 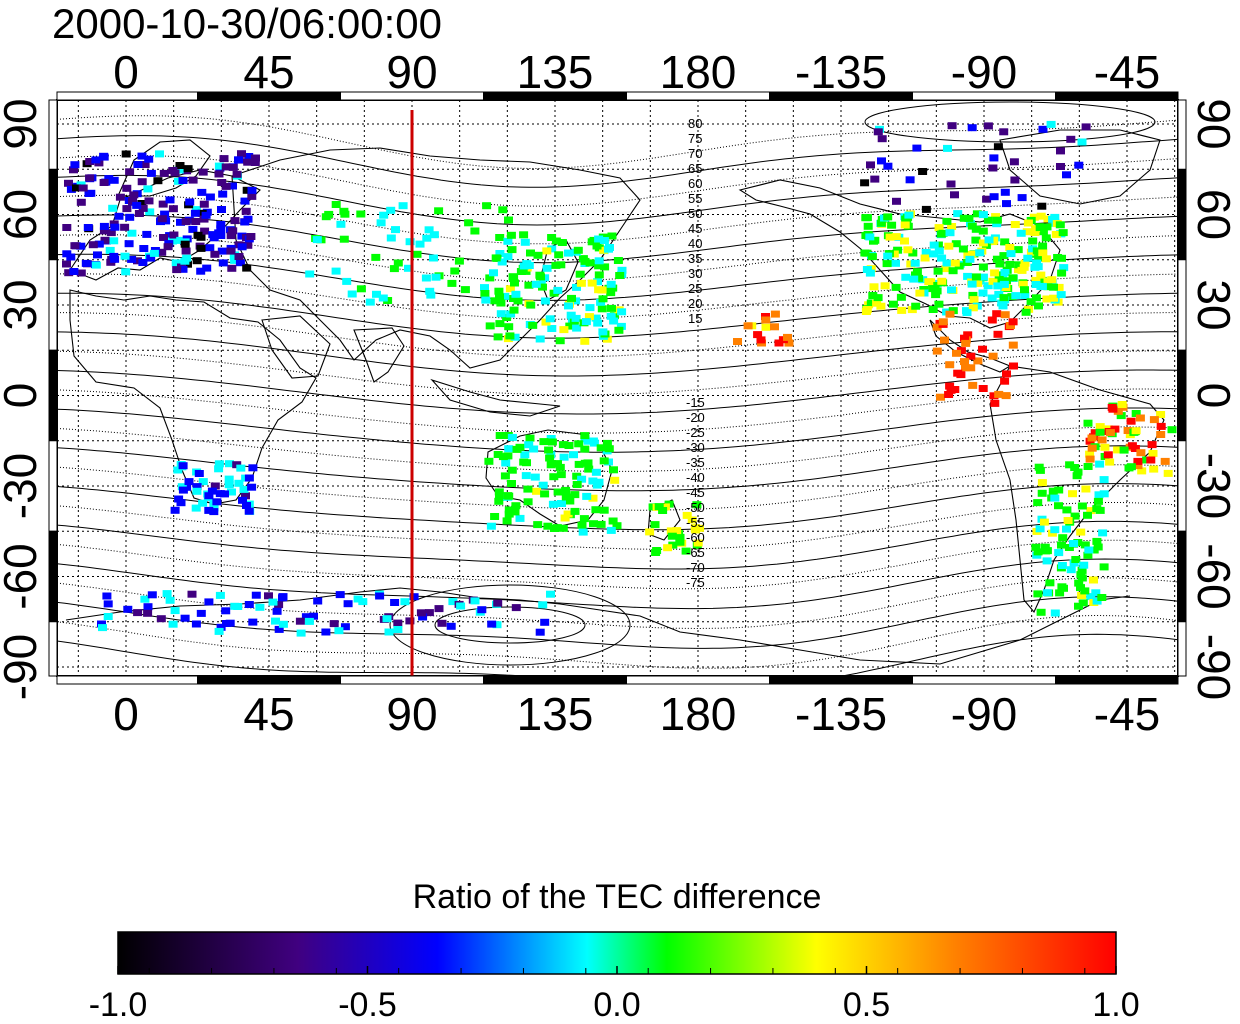 What do you see at coordinates (984, 714) in the screenshot?
I see `lon-tick-bottom: -90` at bounding box center [984, 714].